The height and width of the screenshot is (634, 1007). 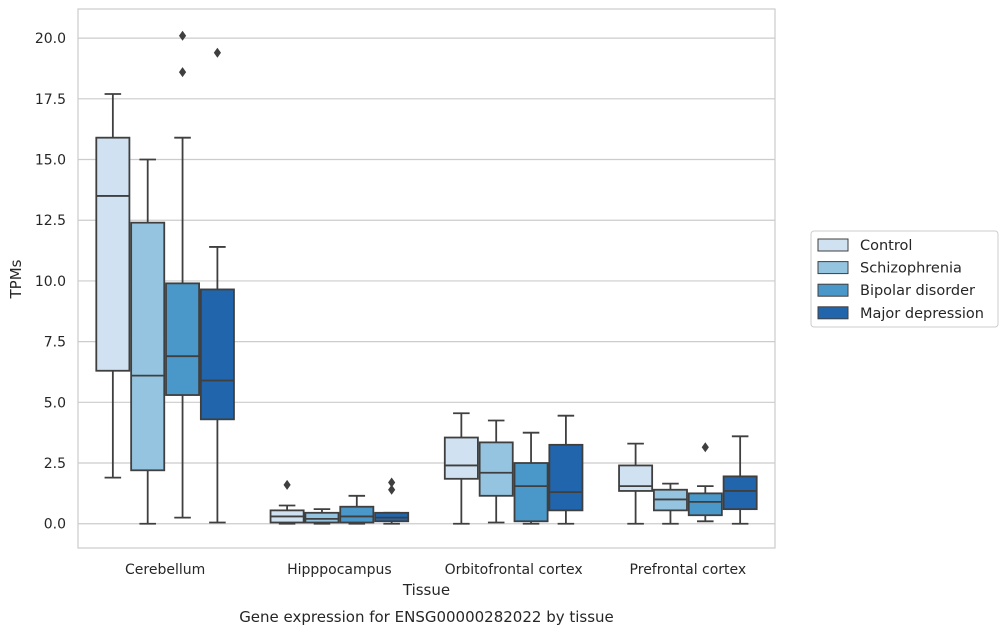 I want to click on y-tick-label: 15.0, so click(x=50, y=161).